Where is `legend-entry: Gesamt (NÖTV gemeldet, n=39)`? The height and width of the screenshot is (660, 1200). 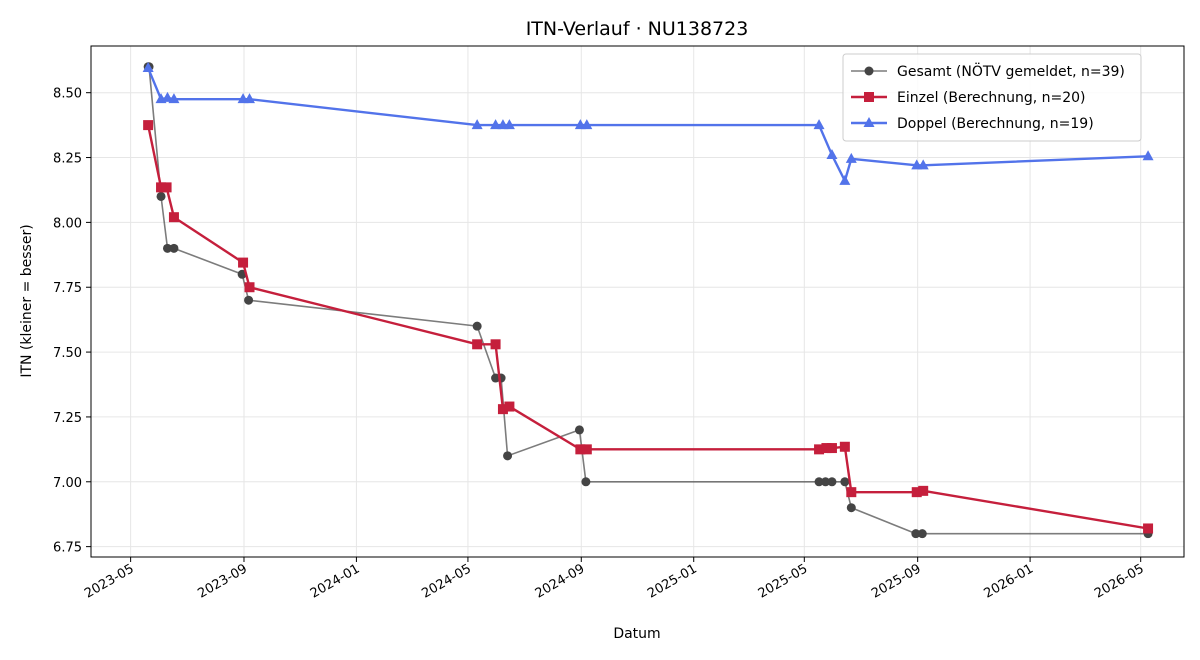 legend-entry: Gesamt (NÖTV gemeldet, n=39) is located at coordinates (988, 71).